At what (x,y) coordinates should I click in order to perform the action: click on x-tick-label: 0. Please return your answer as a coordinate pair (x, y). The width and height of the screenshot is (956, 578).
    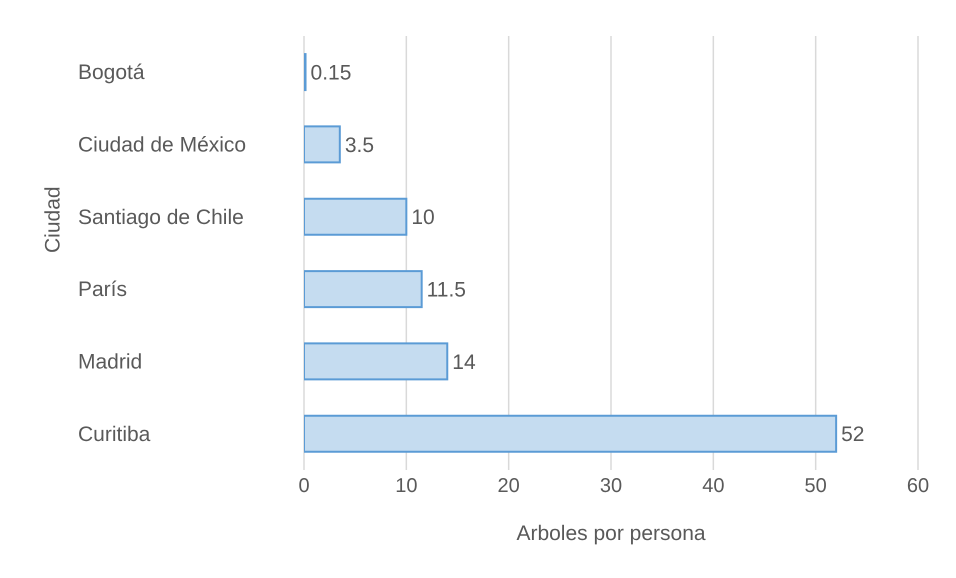
    Looking at the image, I should click on (304, 486).